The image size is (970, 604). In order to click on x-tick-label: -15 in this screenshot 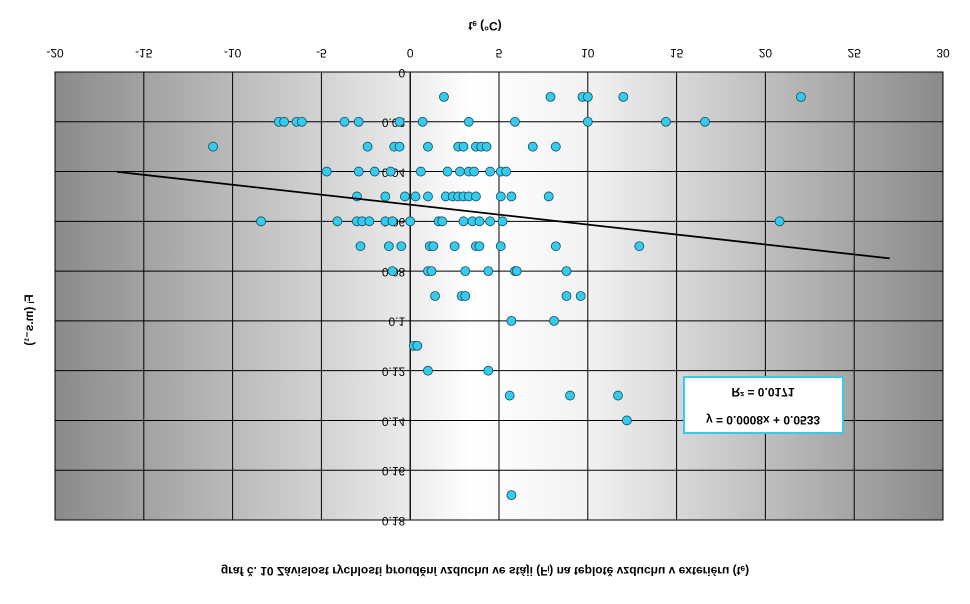, I will do `click(144, 53)`.